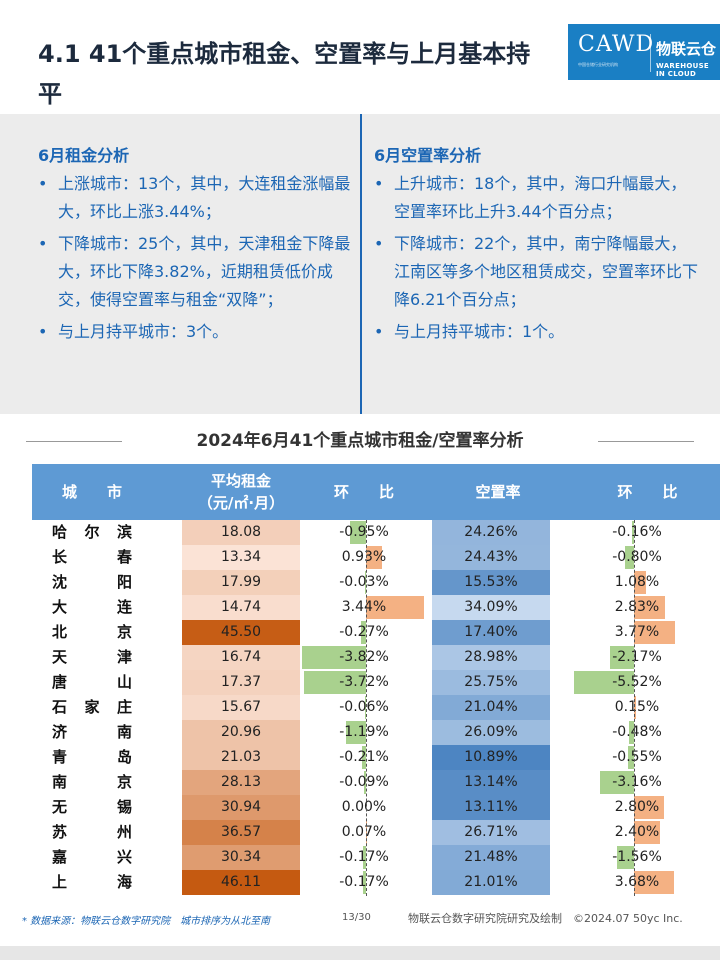 This screenshot has width=720, height=960. I want to click on rent-mom-cell: -0.03%, so click(365, 582).